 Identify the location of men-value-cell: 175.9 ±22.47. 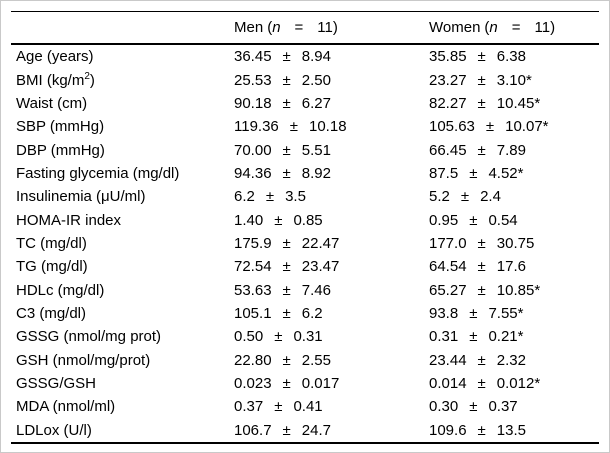
(326, 243).